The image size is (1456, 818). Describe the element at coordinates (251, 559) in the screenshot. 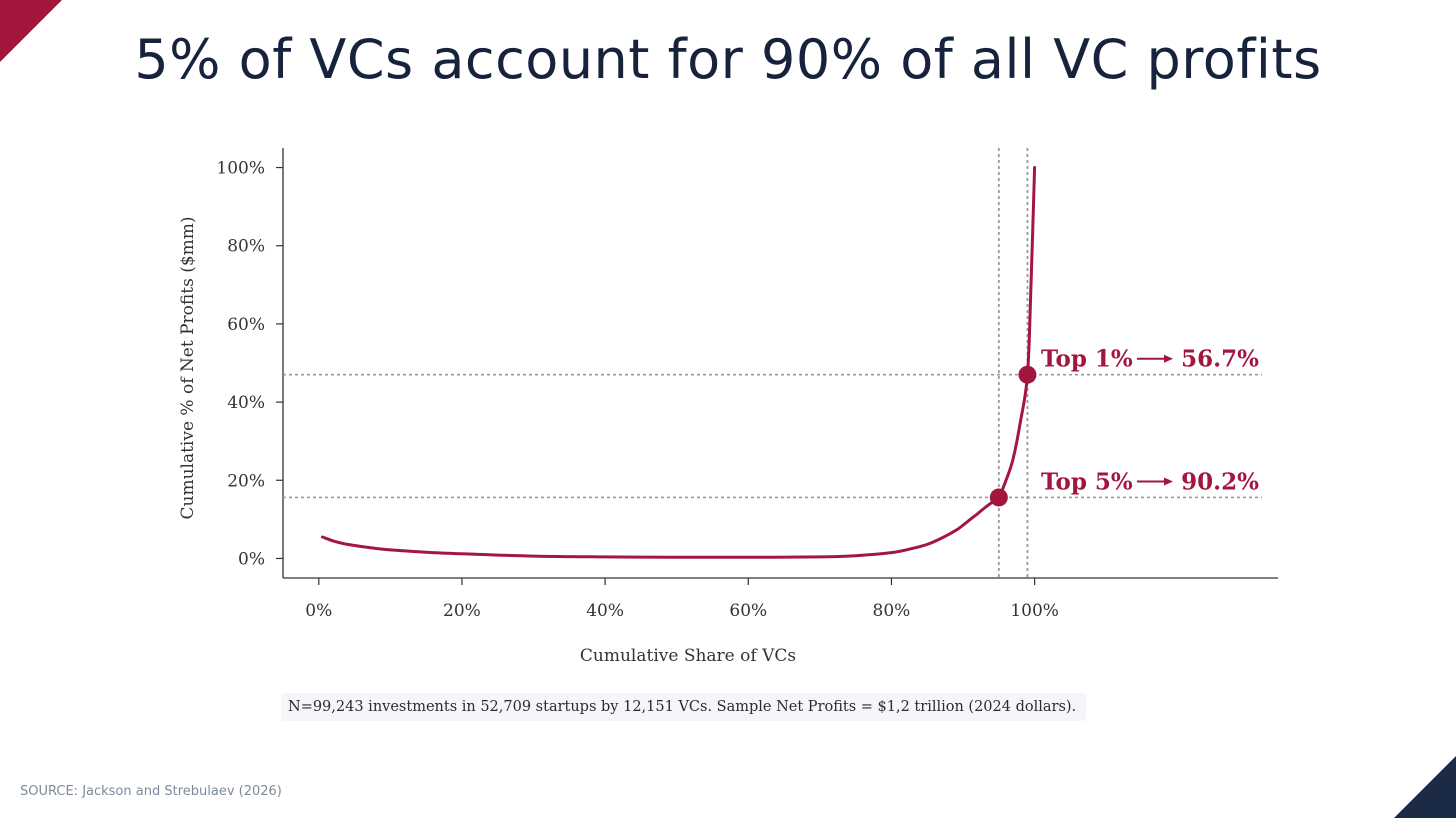

I see `y-tick-label: 0%` at that location.